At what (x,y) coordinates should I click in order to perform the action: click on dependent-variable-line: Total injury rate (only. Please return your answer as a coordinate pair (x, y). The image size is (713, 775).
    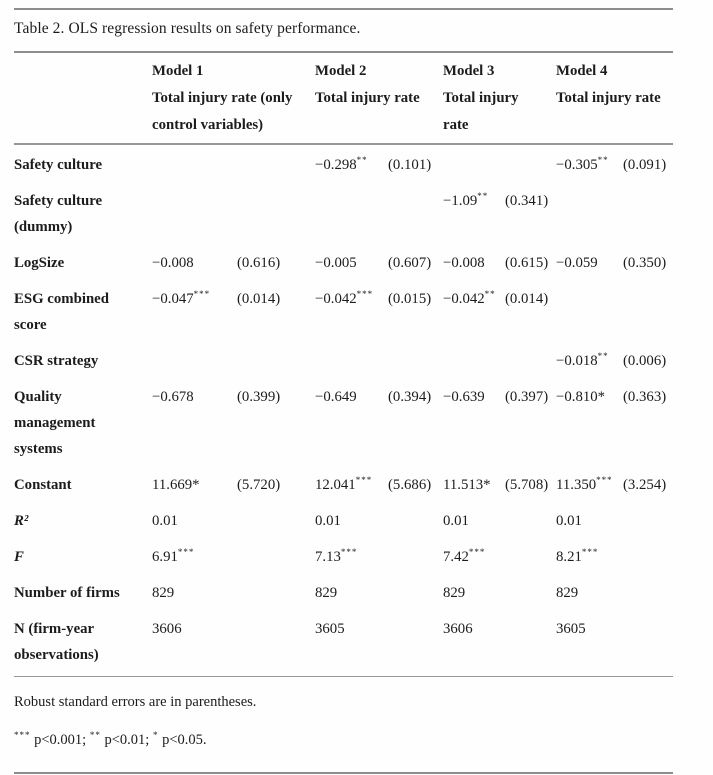
    Looking at the image, I should click on (222, 98).